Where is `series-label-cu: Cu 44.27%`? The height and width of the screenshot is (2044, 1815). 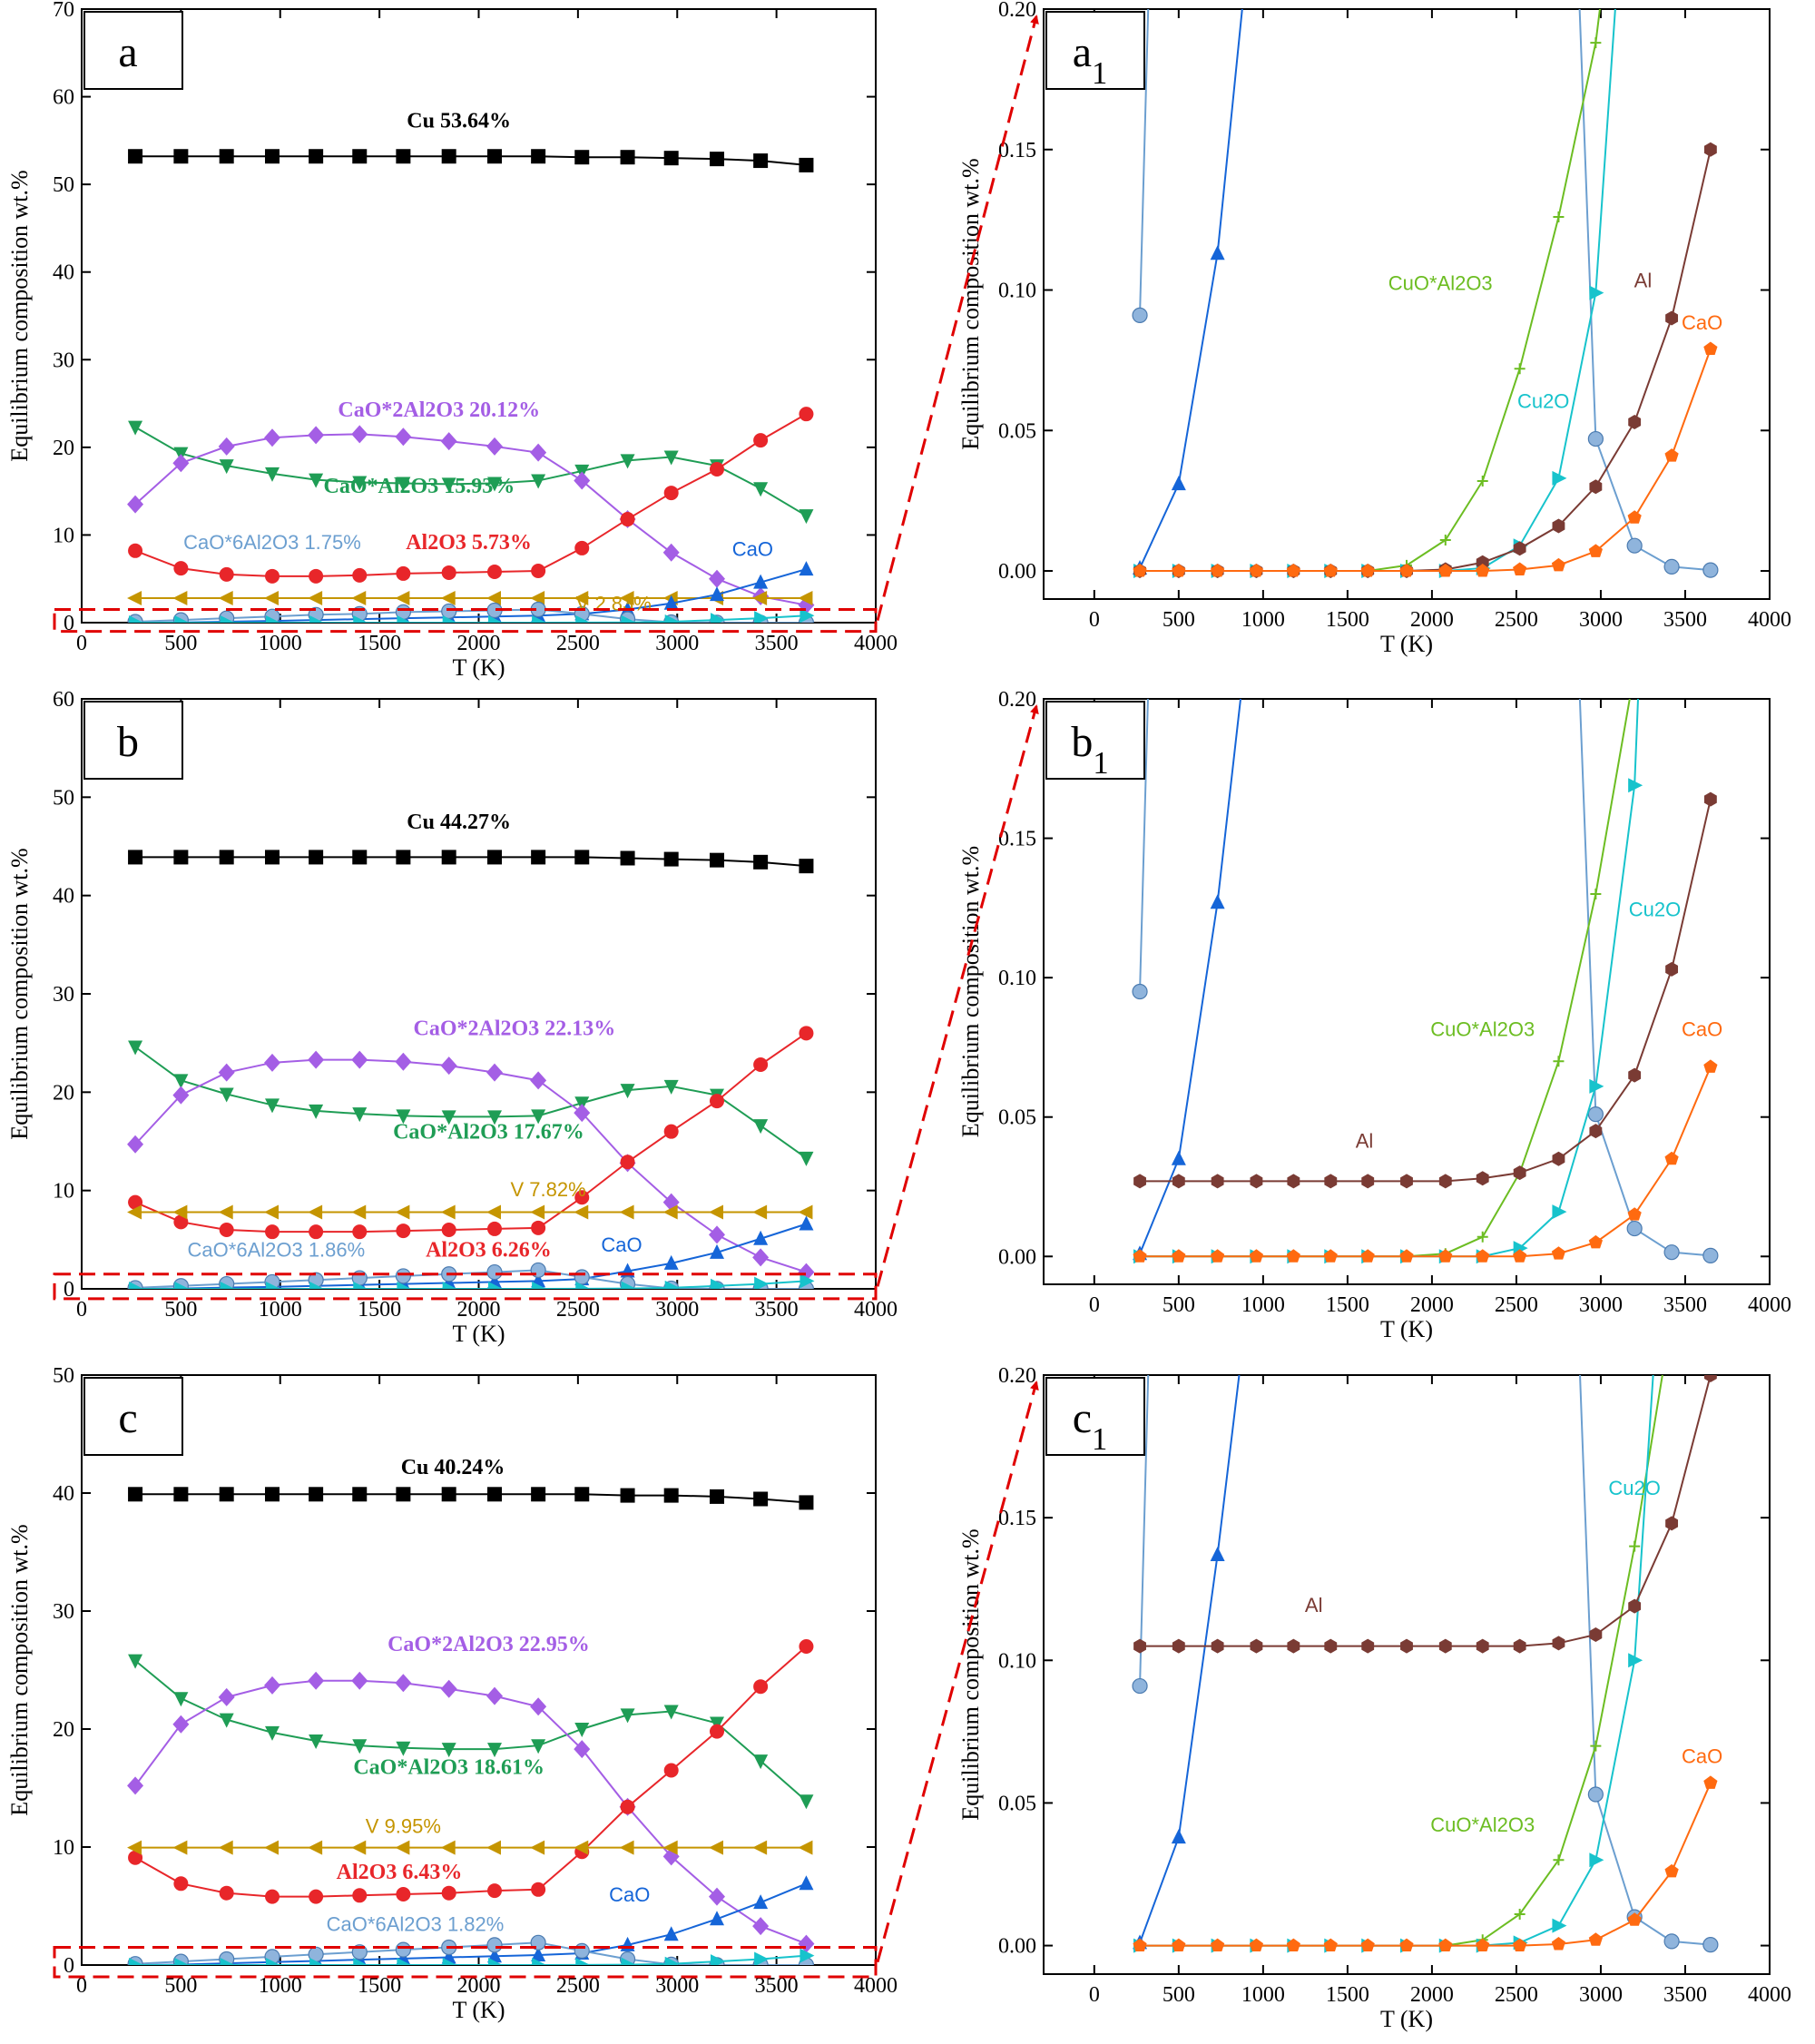
series-label-cu: Cu 44.27% is located at coordinates (459, 822).